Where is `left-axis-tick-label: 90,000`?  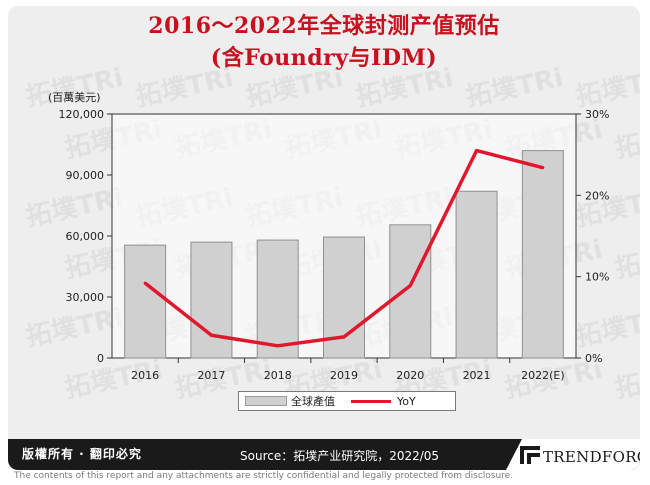 left-axis-tick-label: 90,000 is located at coordinates (85, 175).